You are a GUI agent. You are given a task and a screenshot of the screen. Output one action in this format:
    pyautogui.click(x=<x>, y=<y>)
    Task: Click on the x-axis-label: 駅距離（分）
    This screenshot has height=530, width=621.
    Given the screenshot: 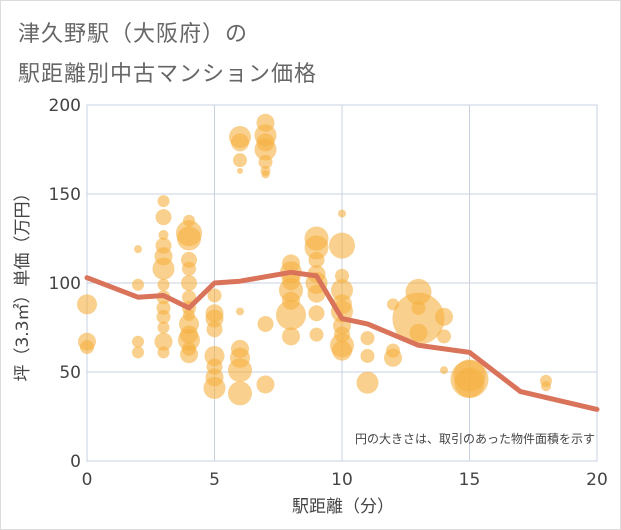 What is the action you would take?
    pyautogui.click(x=343, y=507)
    